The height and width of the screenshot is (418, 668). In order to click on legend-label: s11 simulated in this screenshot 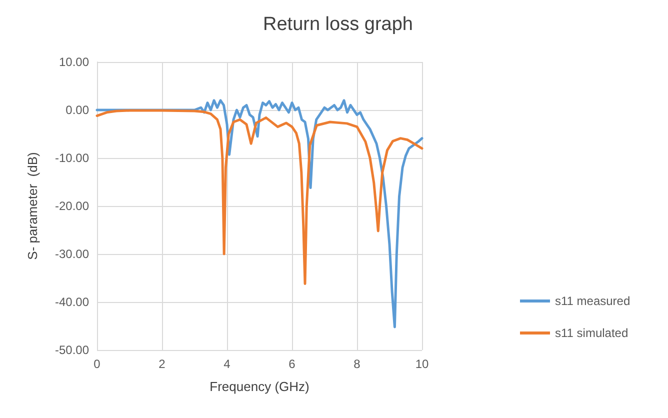, I will do `click(591, 333)`.